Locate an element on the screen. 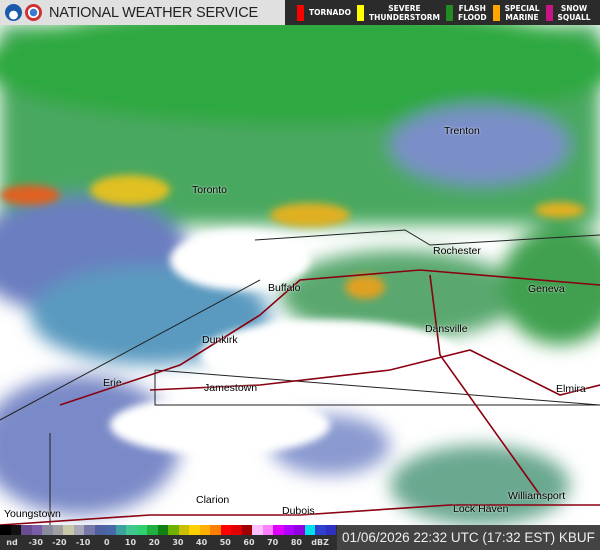 The width and height of the screenshot is (600, 550). warning-label: TORNADO is located at coordinates (330, 12).